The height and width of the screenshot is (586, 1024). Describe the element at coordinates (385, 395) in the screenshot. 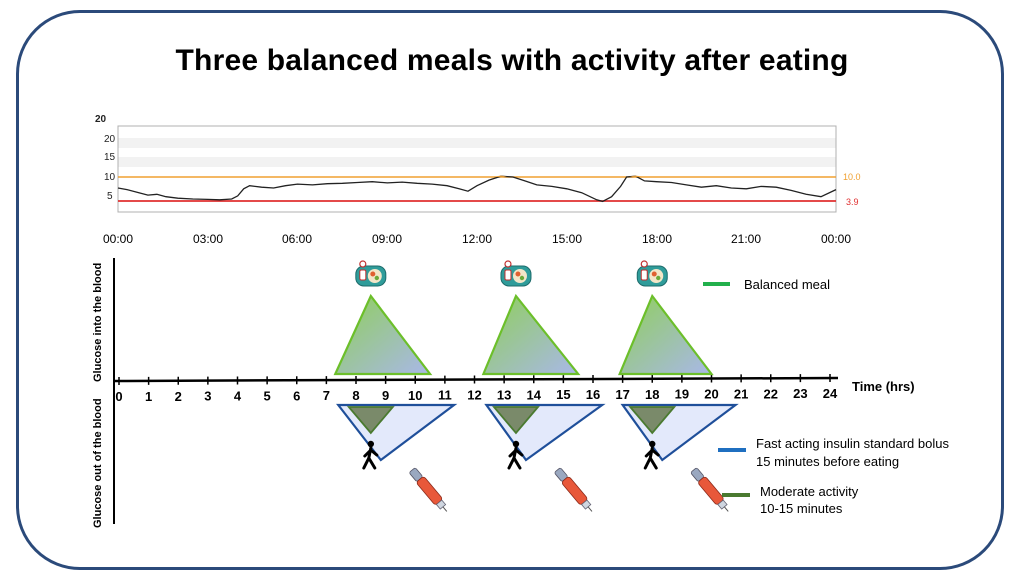

I see `hour-tick-label: 9` at that location.